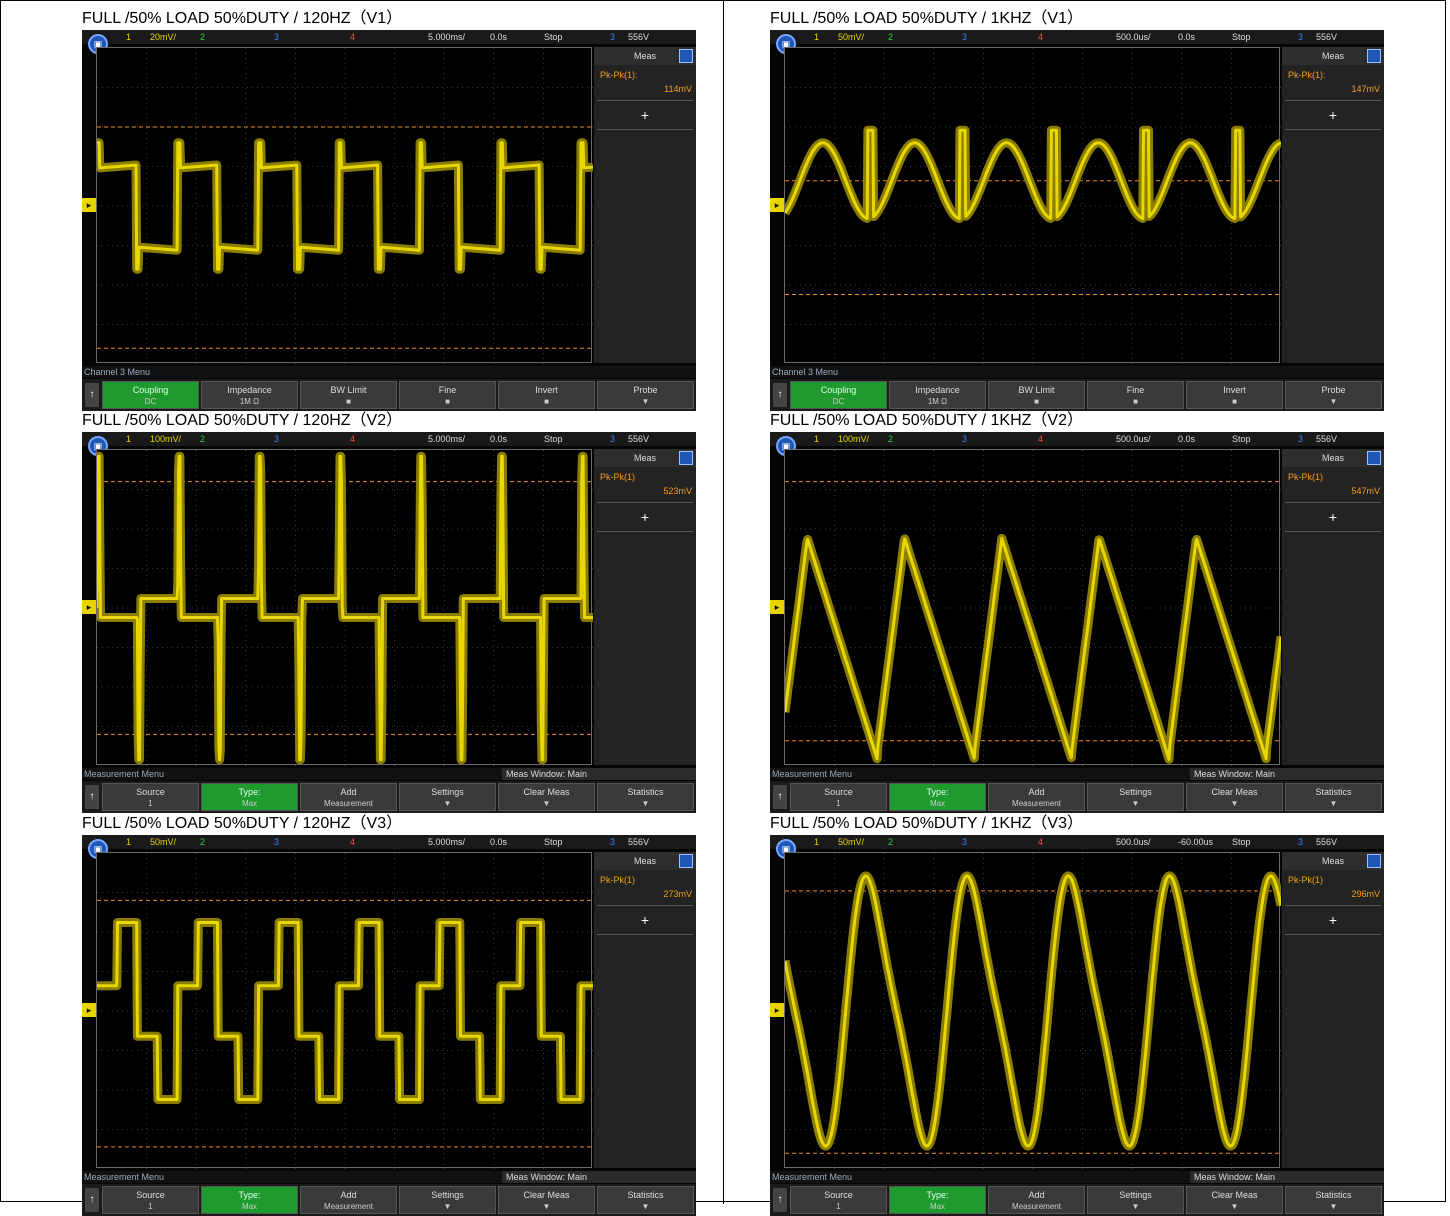  What do you see at coordinates (1032, 1010) in the screenshot?
I see `waveform-display` at bounding box center [1032, 1010].